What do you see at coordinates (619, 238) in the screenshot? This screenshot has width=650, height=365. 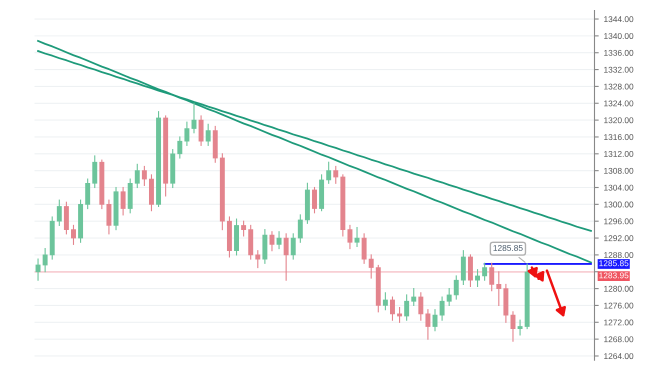 I see `y-tick-label: 1292.00` at bounding box center [619, 238].